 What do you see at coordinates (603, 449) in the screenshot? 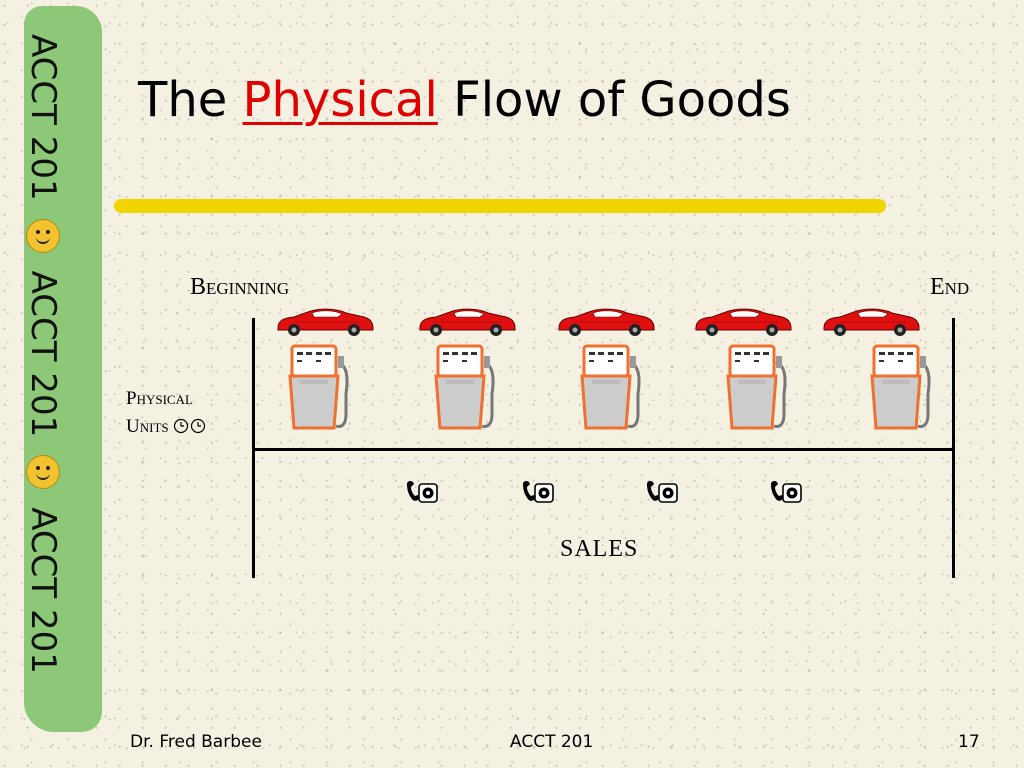
I see `sales-divider-line` at bounding box center [603, 449].